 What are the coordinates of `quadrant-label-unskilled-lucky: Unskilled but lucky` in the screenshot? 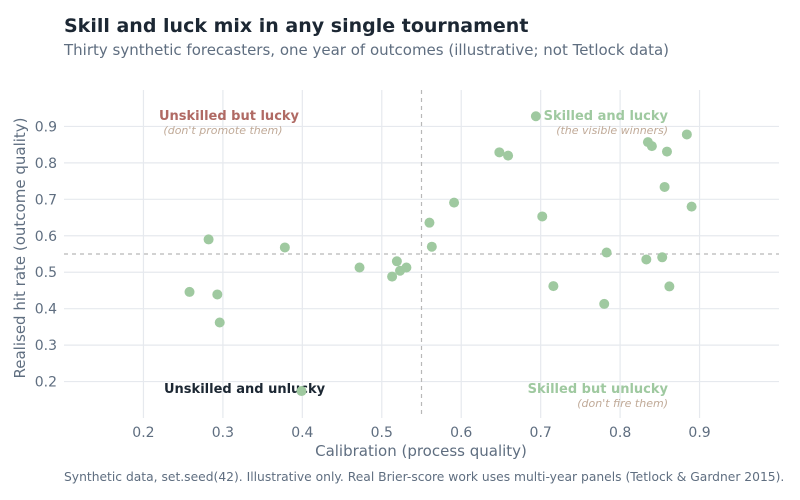 It's located at (229, 116).